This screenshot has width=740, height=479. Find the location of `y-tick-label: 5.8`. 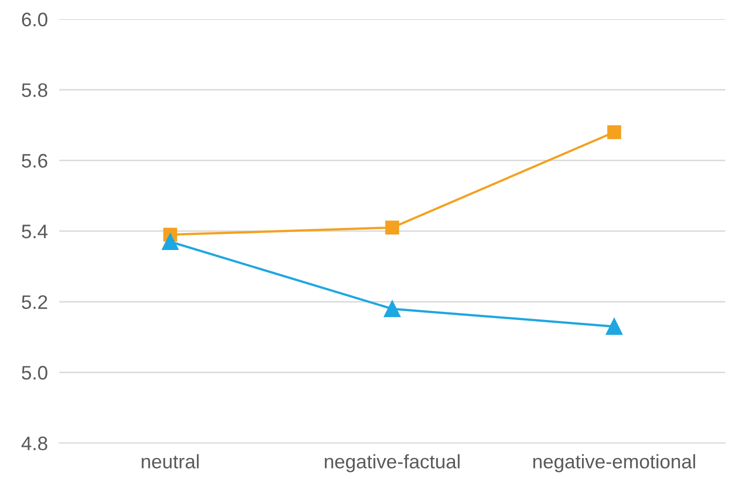

y-tick-label: 5.8 is located at coordinates (35, 90).